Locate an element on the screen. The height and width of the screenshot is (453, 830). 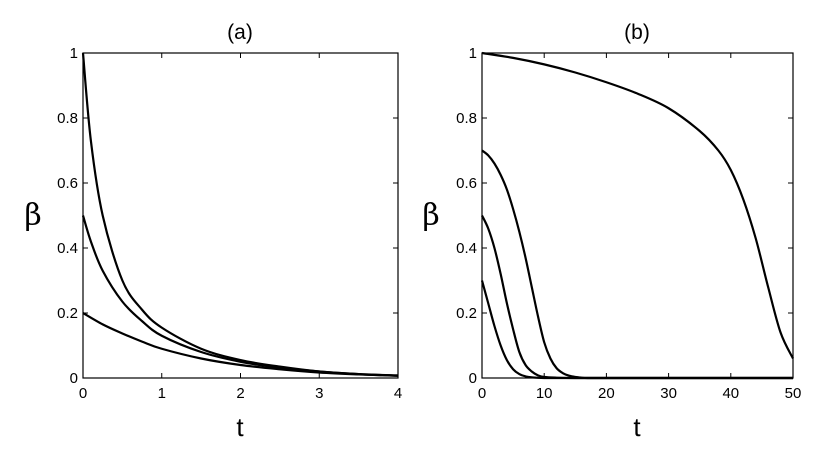
panel-a-ytick-label: 0.8 is located at coordinates (67, 118).